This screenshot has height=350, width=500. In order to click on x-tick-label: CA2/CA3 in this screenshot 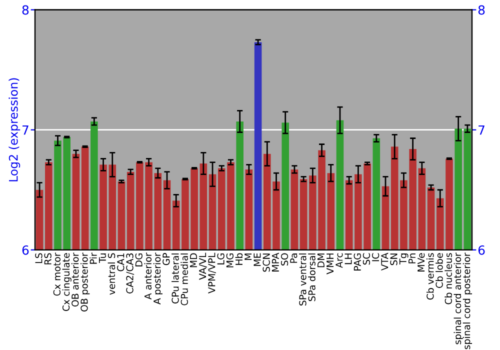, I will do `click(130, 273)`.